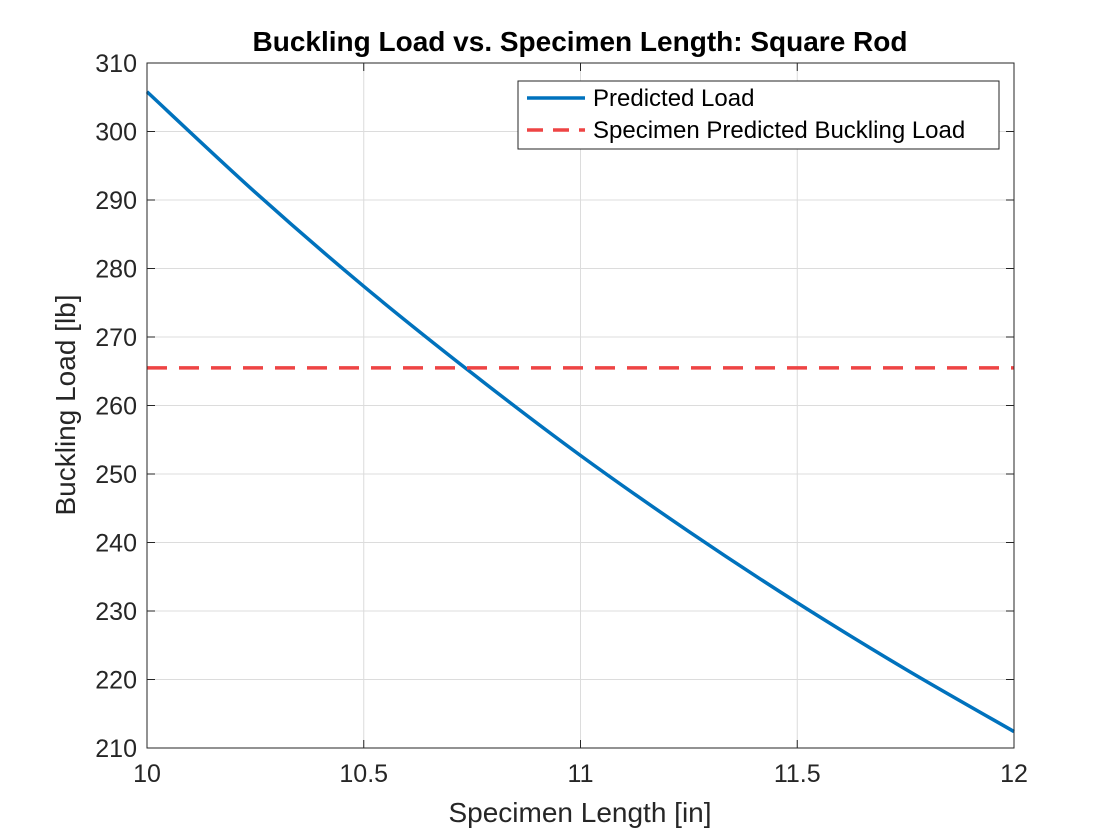 This screenshot has width=1120, height=840. I want to click on y-tick-label: 290, so click(116, 201).